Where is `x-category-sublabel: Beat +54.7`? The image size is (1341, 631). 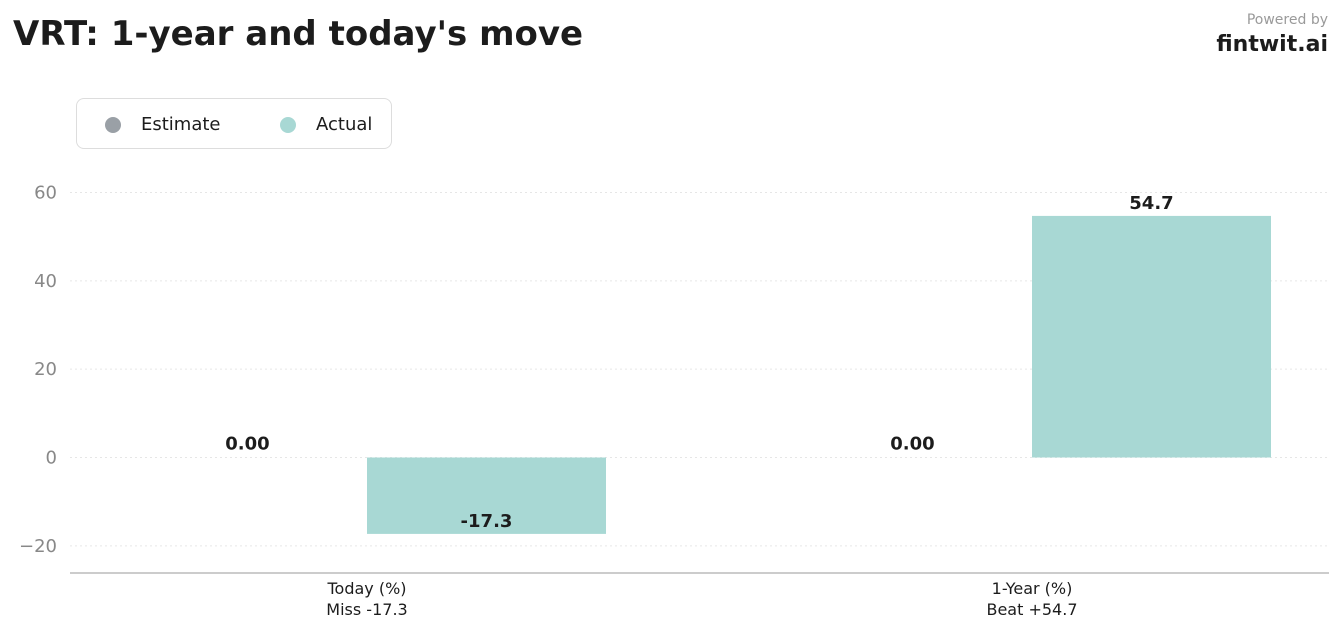
x-category-sublabel: Beat +54.7 is located at coordinates (1031, 609).